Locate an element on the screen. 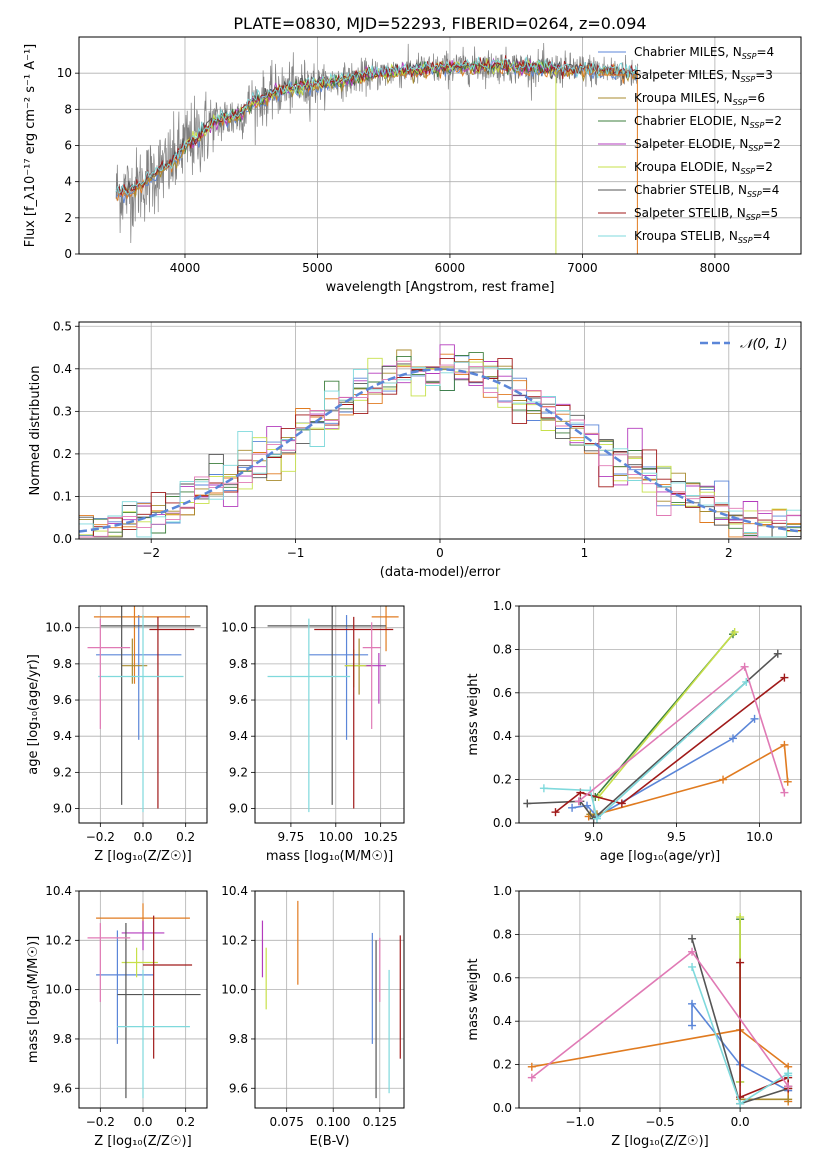 Image resolution: width=819 pixels, height=1170 pixels. panel-7: 0.075 0.100 0.125 9.6 9.8 10.0 10.2 10.4 E(B-V) is located at coordinates (313, 1016).